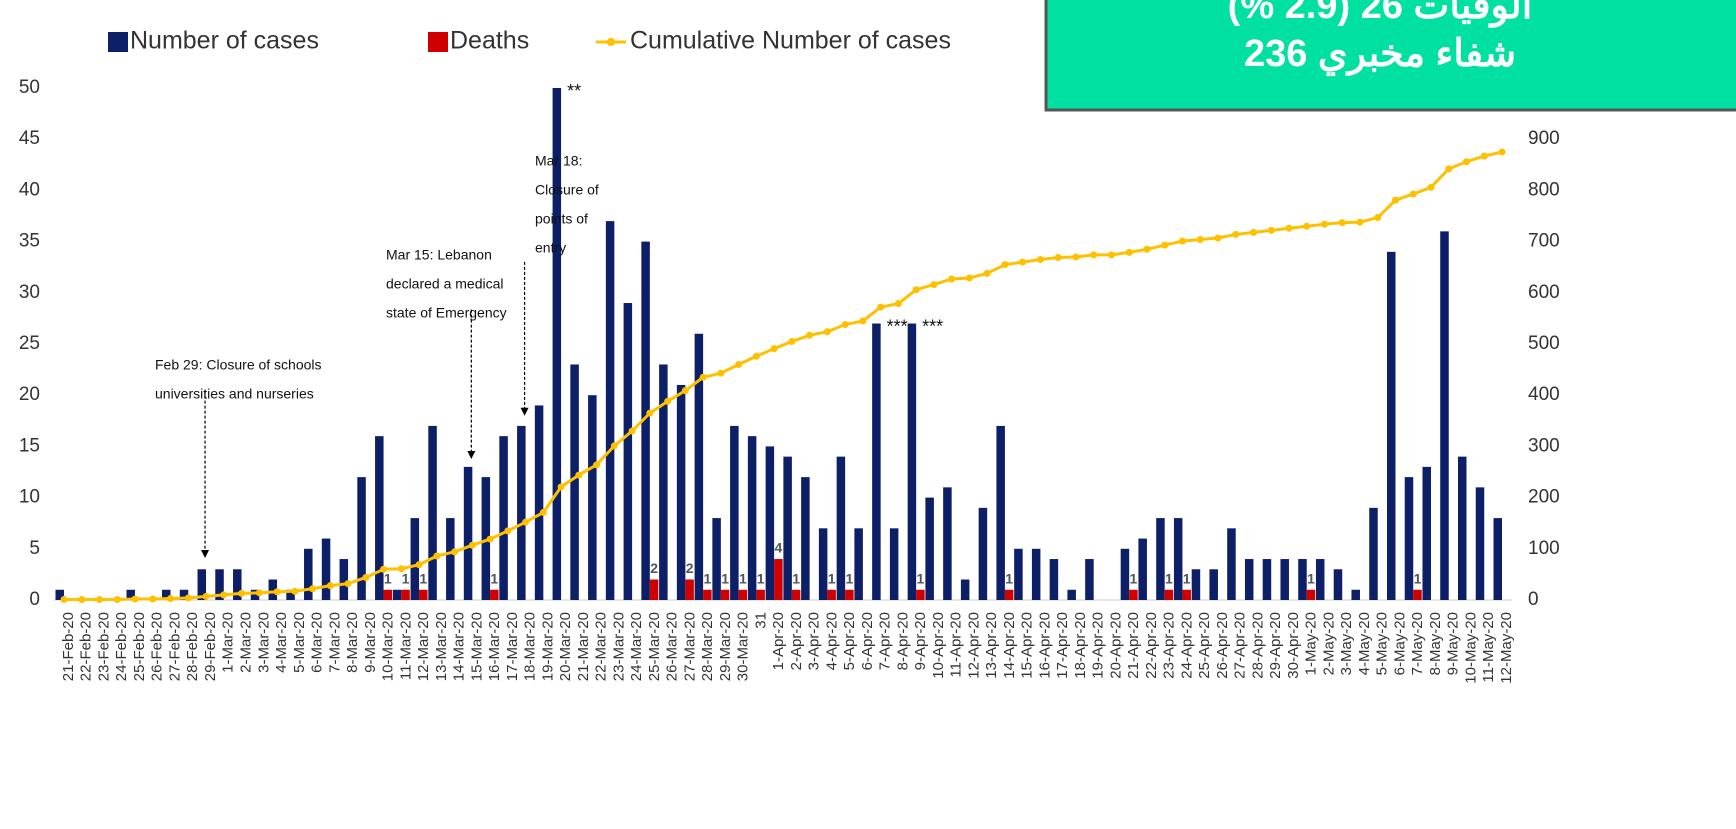 The width and height of the screenshot is (1736, 829). I want to click on x-tick-label: 17-Apr-20, so click(1062, 645).